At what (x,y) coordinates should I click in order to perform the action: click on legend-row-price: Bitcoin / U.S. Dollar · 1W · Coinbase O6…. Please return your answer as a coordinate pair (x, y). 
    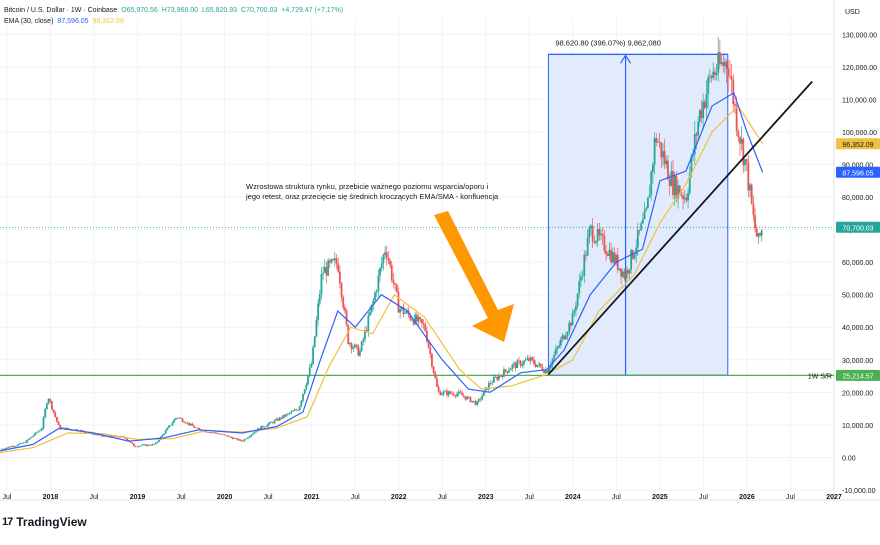
    Looking at the image, I should click on (173, 10).